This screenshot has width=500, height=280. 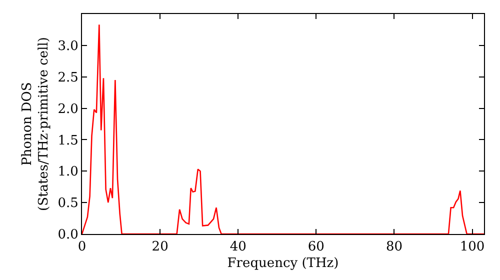 What do you see at coordinates (316, 247) in the screenshot?
I see `x-tick-label: 60` at bounding box center [316, 247].